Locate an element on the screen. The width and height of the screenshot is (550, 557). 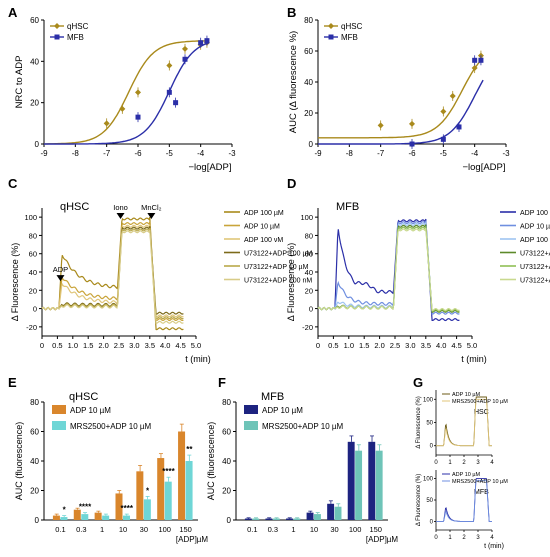
x-tick-label: 3 is located at coordinates (478, 463).